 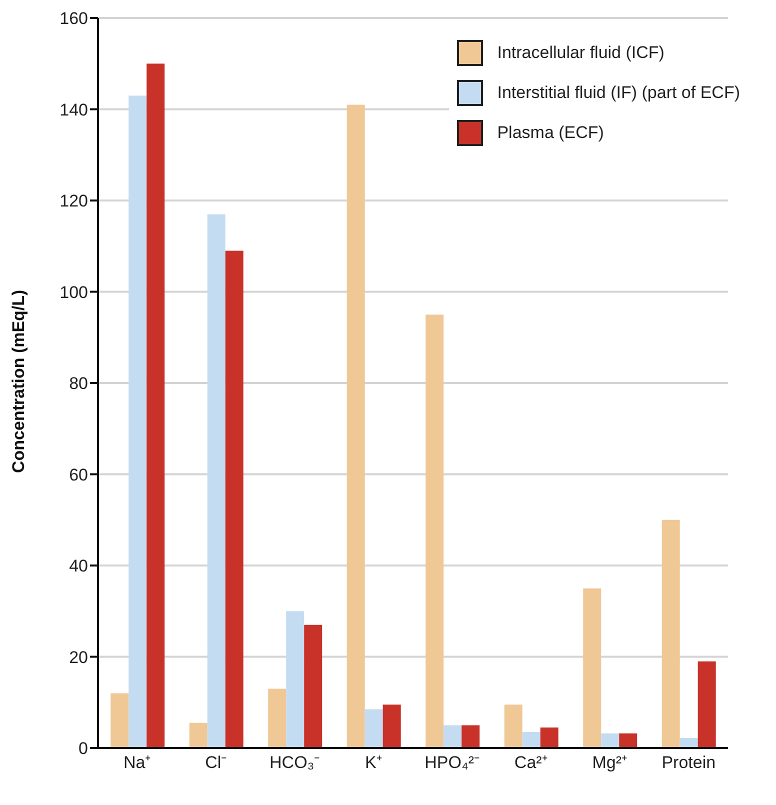 What do you see at coordinates (610, 762) in the screenshot?
I see `x-tick-label: Mg²⁺` at bounding box center [610, 762].